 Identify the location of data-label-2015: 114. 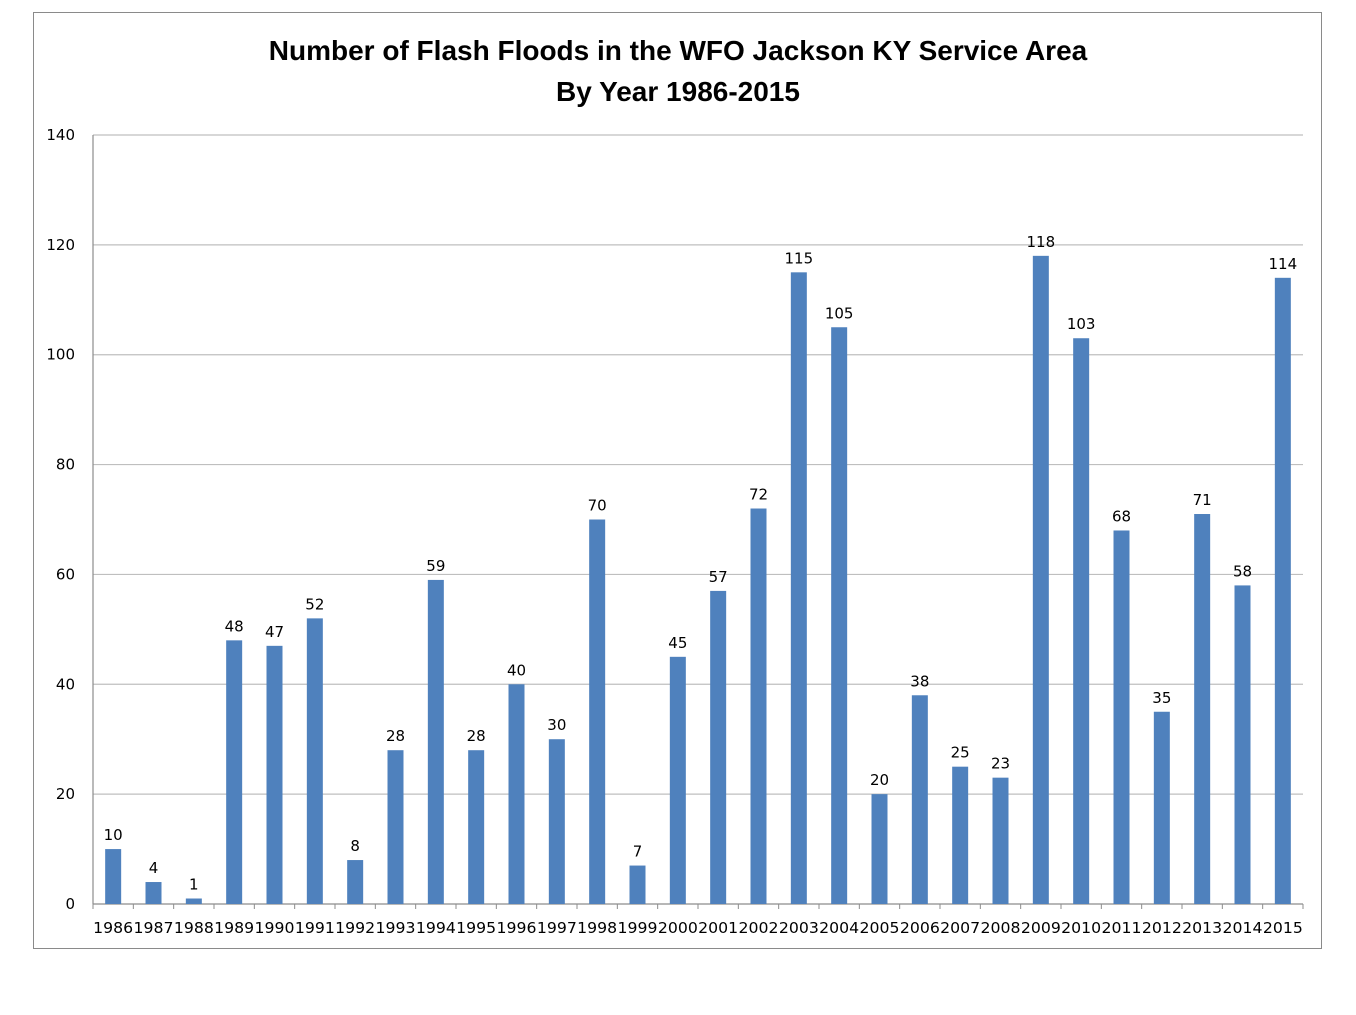
(1283, 264).